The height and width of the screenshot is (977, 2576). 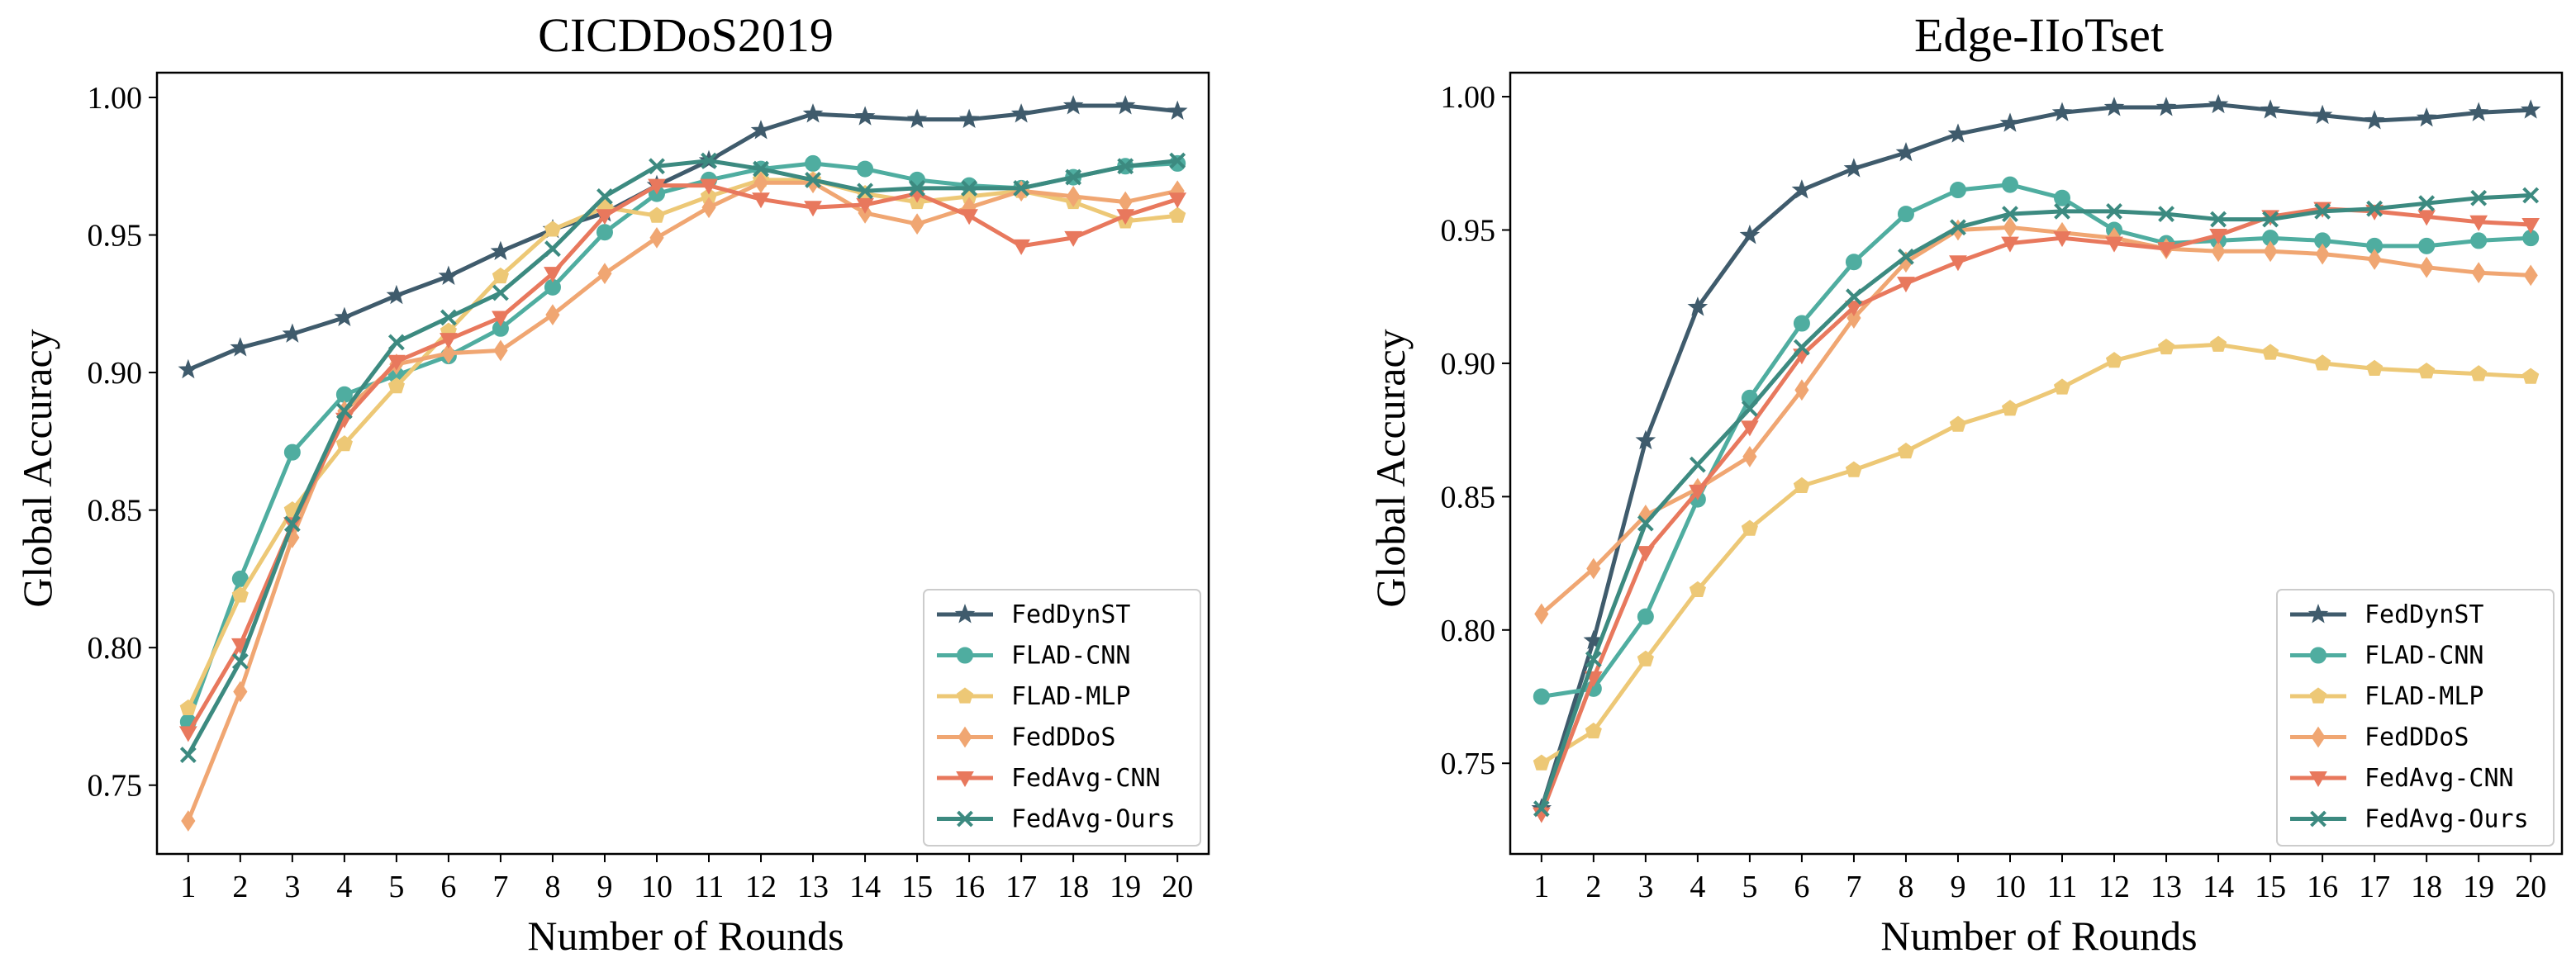 I want to click on x-tick-label: 10, so click(x=2010, y=887).